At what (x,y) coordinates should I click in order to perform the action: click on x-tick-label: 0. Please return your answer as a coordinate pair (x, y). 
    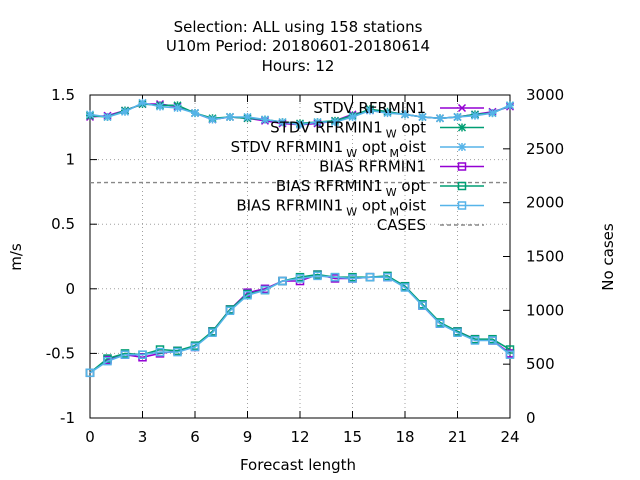
    Looking at the image, I should click on (90, 437).